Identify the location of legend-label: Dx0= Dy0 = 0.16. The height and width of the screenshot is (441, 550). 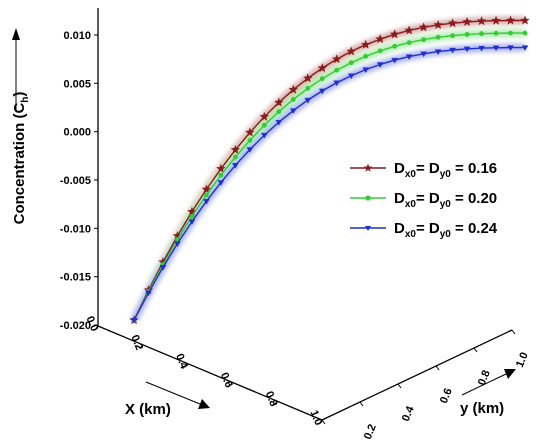
(445, 170).